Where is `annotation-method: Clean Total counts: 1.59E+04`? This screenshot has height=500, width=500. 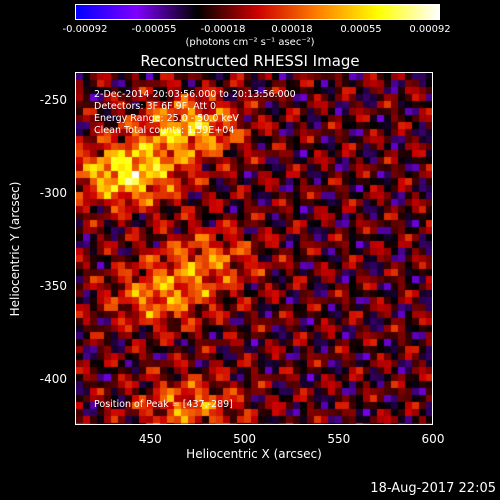 annotation-method: Clean Total counts: 1.59E+04 is located at coordinates (164, 130).